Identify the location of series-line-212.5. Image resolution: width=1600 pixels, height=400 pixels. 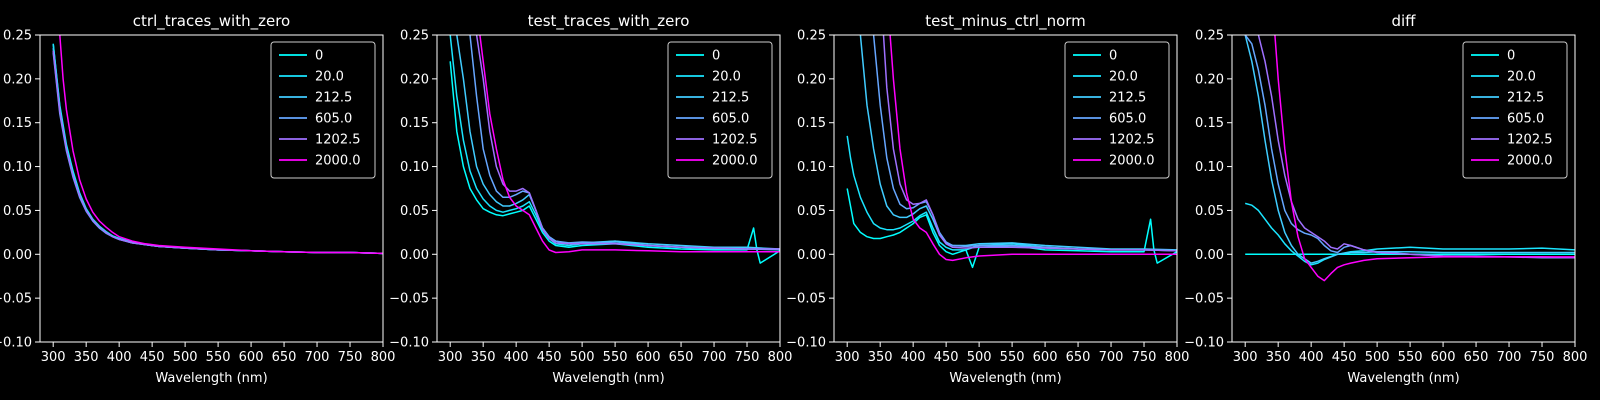
(1409, 149).